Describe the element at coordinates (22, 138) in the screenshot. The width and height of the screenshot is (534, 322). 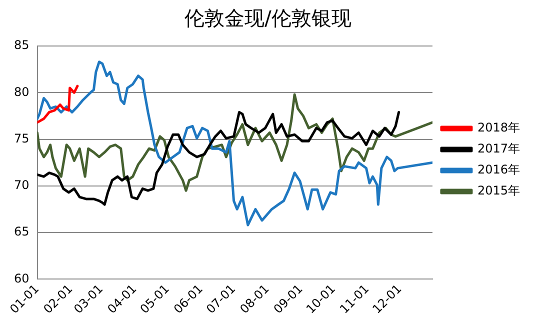
I see `y-tick-label: 75` at that location.